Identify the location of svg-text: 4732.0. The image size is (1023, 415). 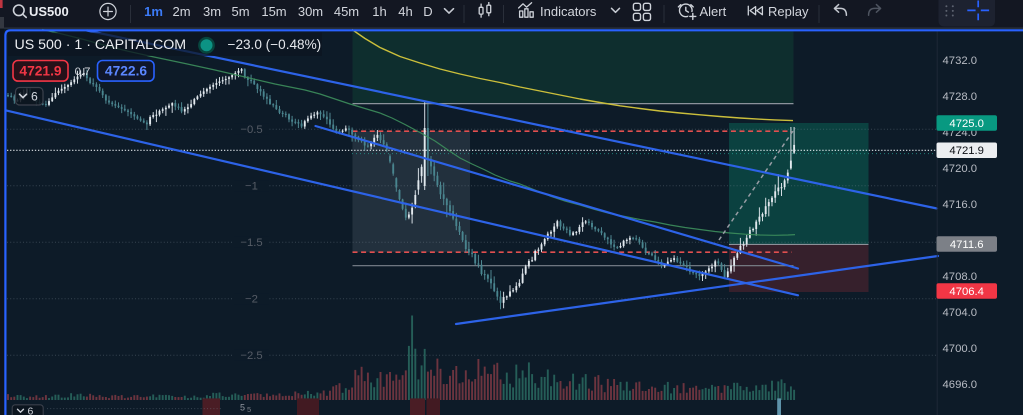
(960, 61).